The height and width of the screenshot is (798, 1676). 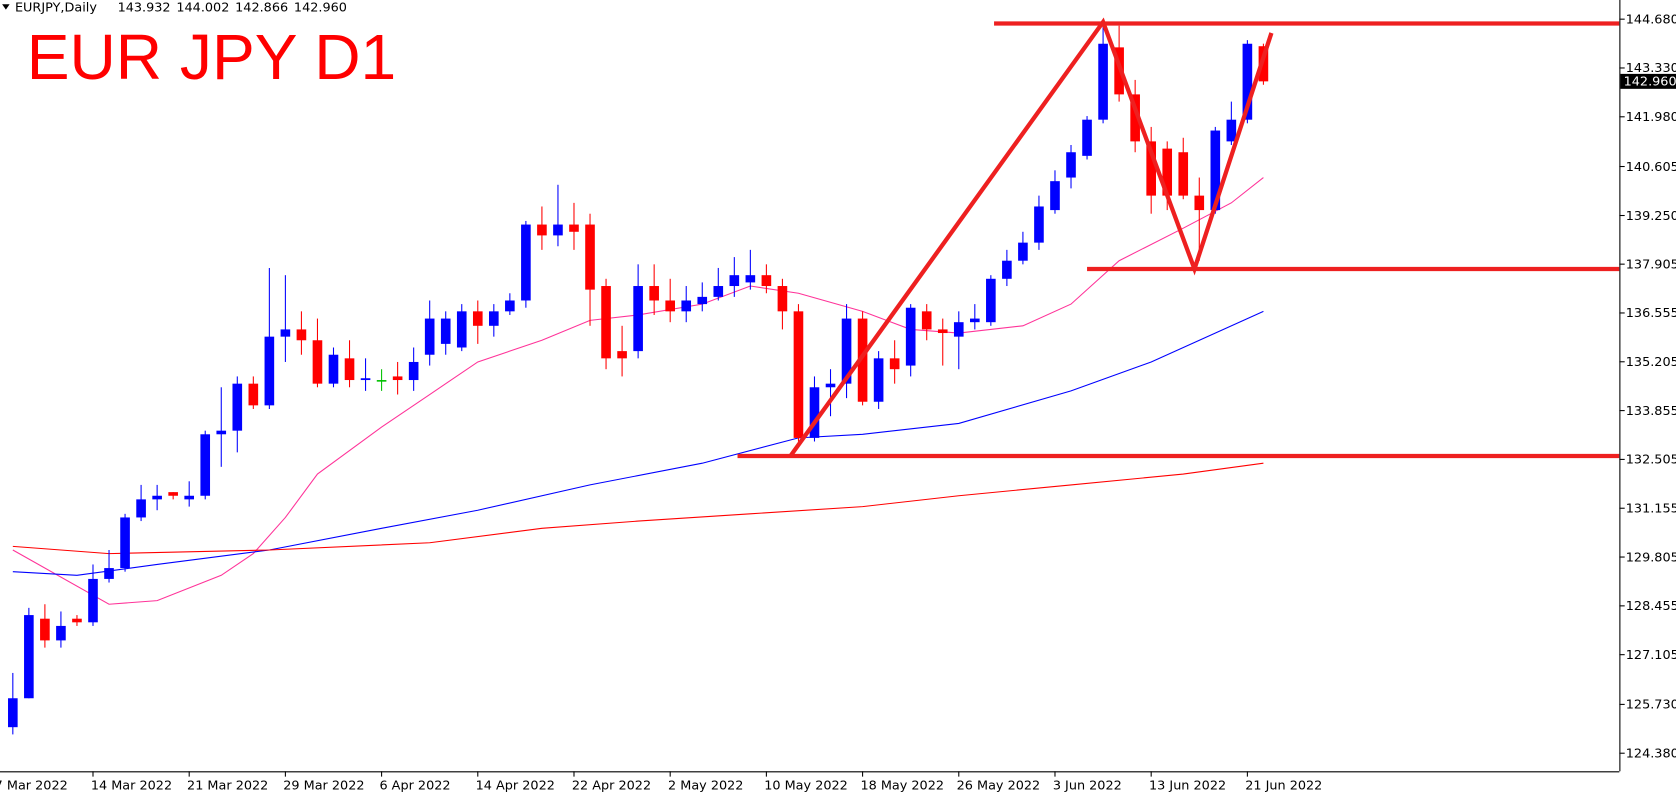 I want to click on last-price-label: 142.960, so click(x=1650, y=82).